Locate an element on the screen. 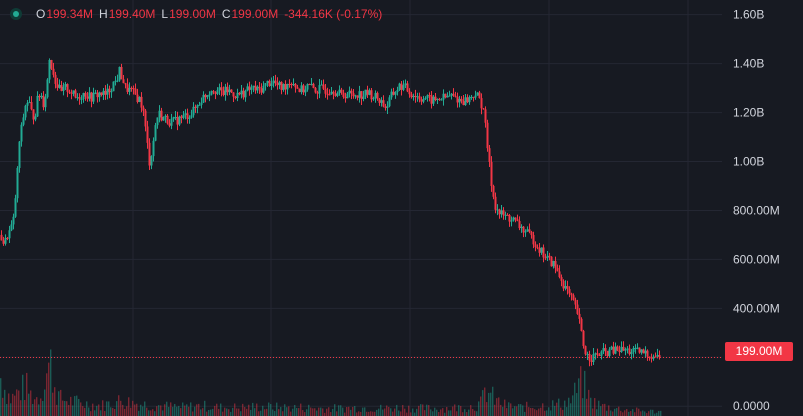  y-axis-tick-label: 400.00M is located at coordinates (756, 308).